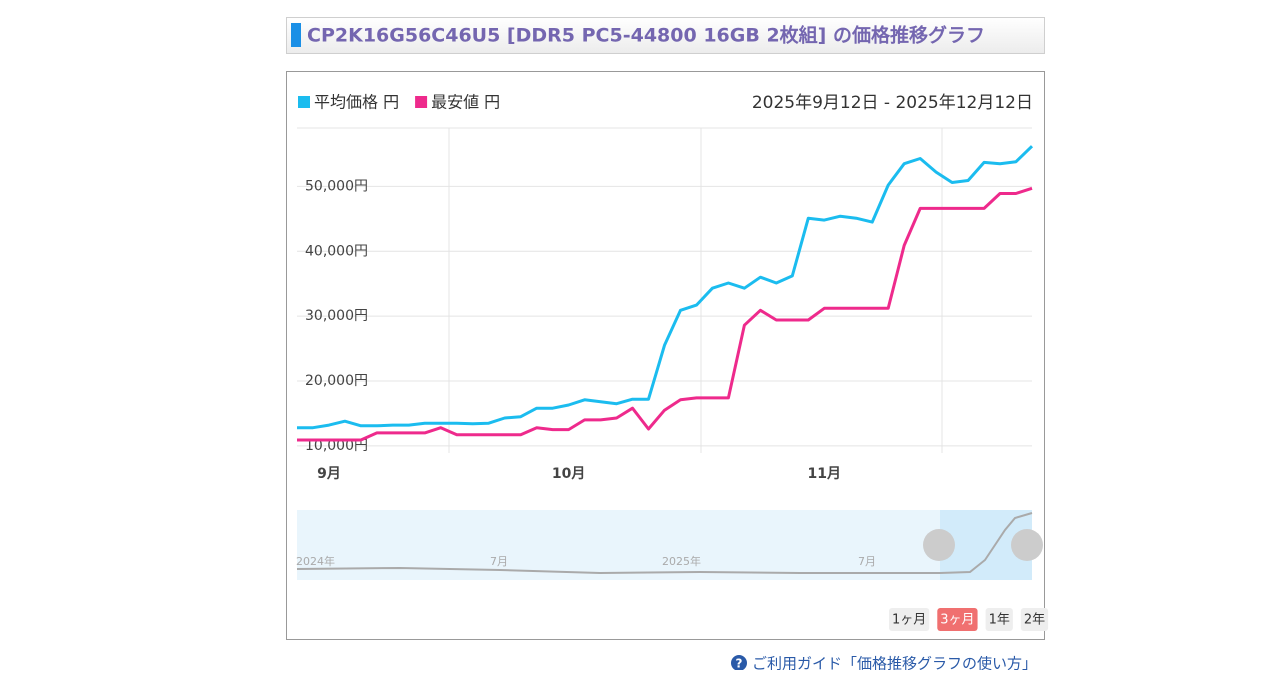  What do you see at coordinates (315, 561) in the screenshot?
I see `navigator-label: 2024年` at bounding box center [315, 561].